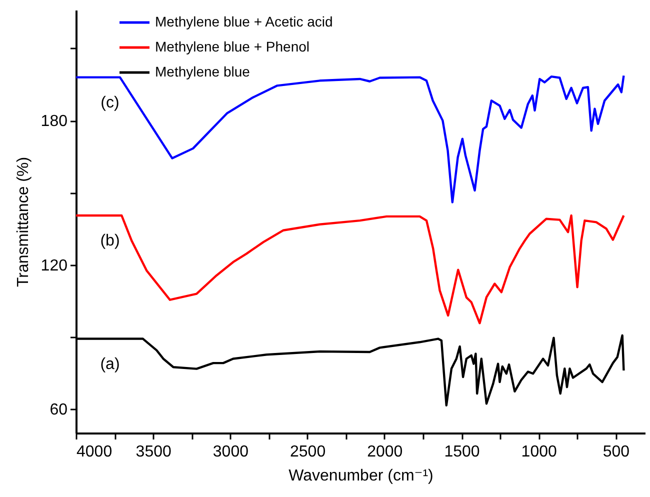  Describe the element at coordinates (230, 452) in the screenshot. I see `x-tick-label: 3000` at that location.